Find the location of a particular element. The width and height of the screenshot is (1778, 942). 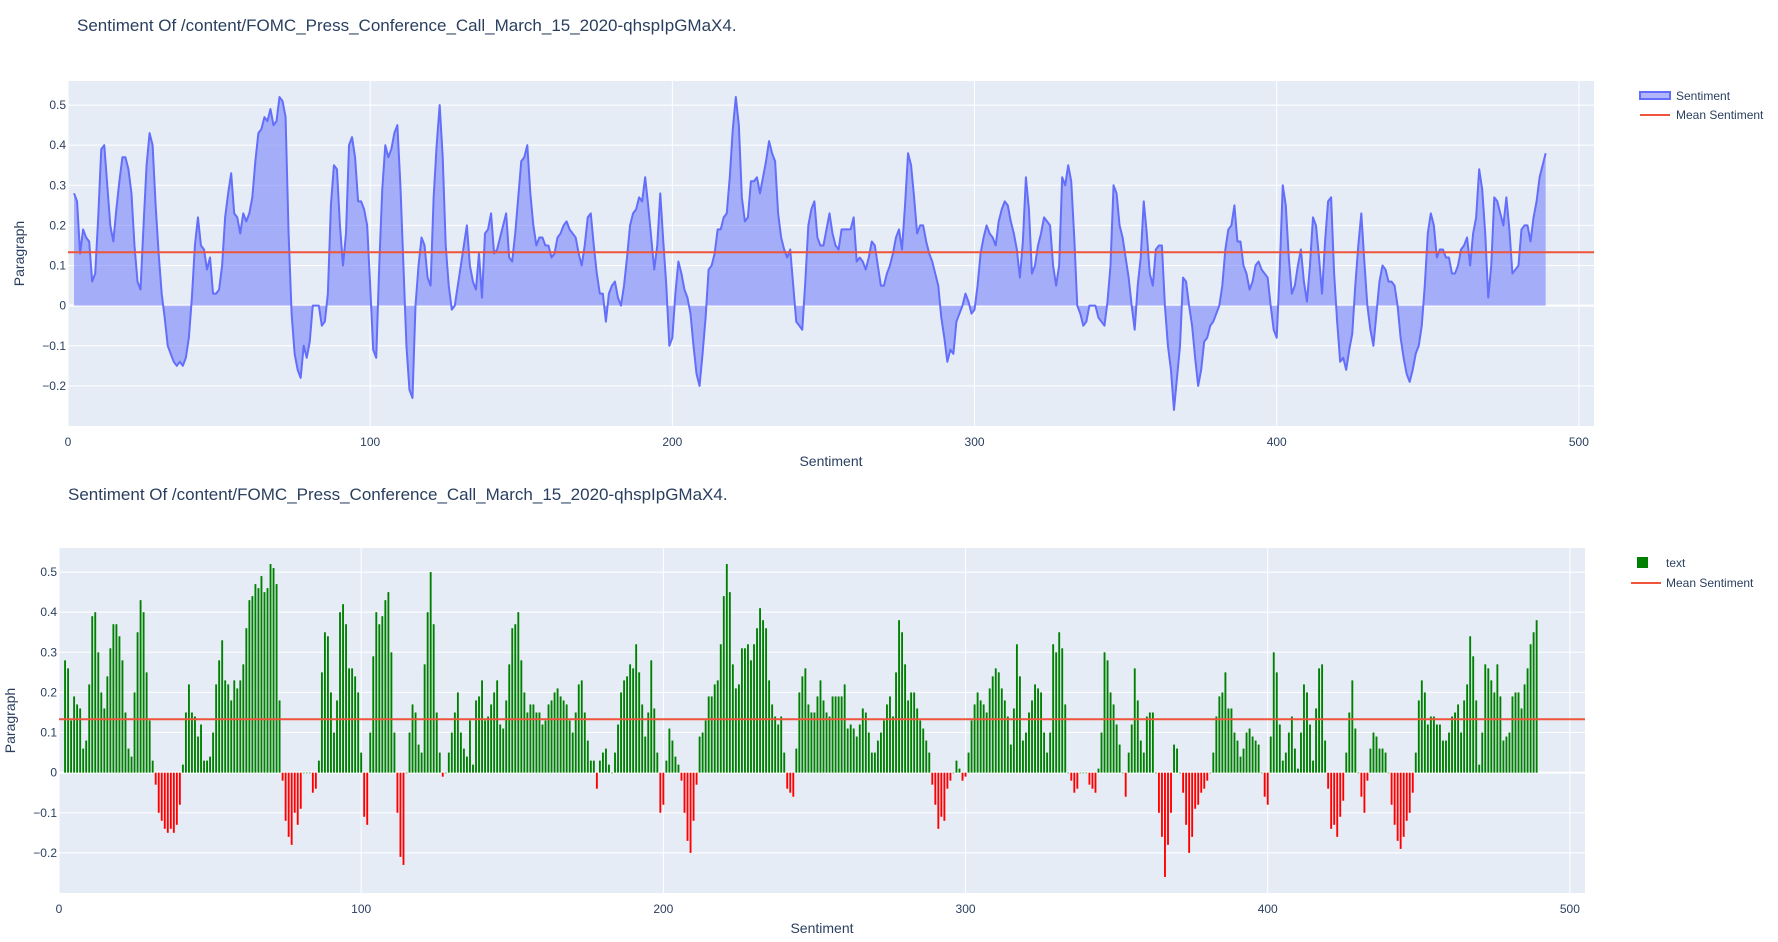

legend-item-mean-sentiment: Mean Sentiment is located at coordinates (1702, 115).